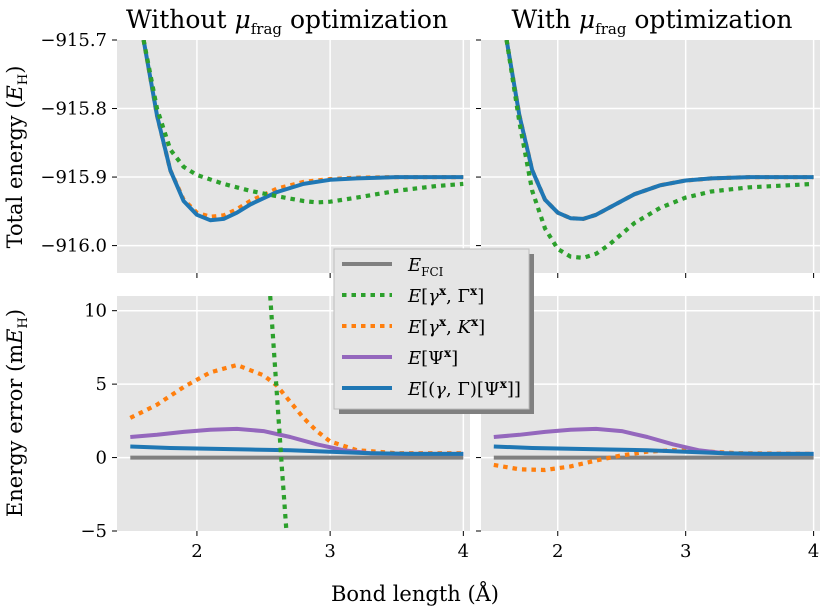  I want to click on y-tick-label: −915.8, so click(73, 109).